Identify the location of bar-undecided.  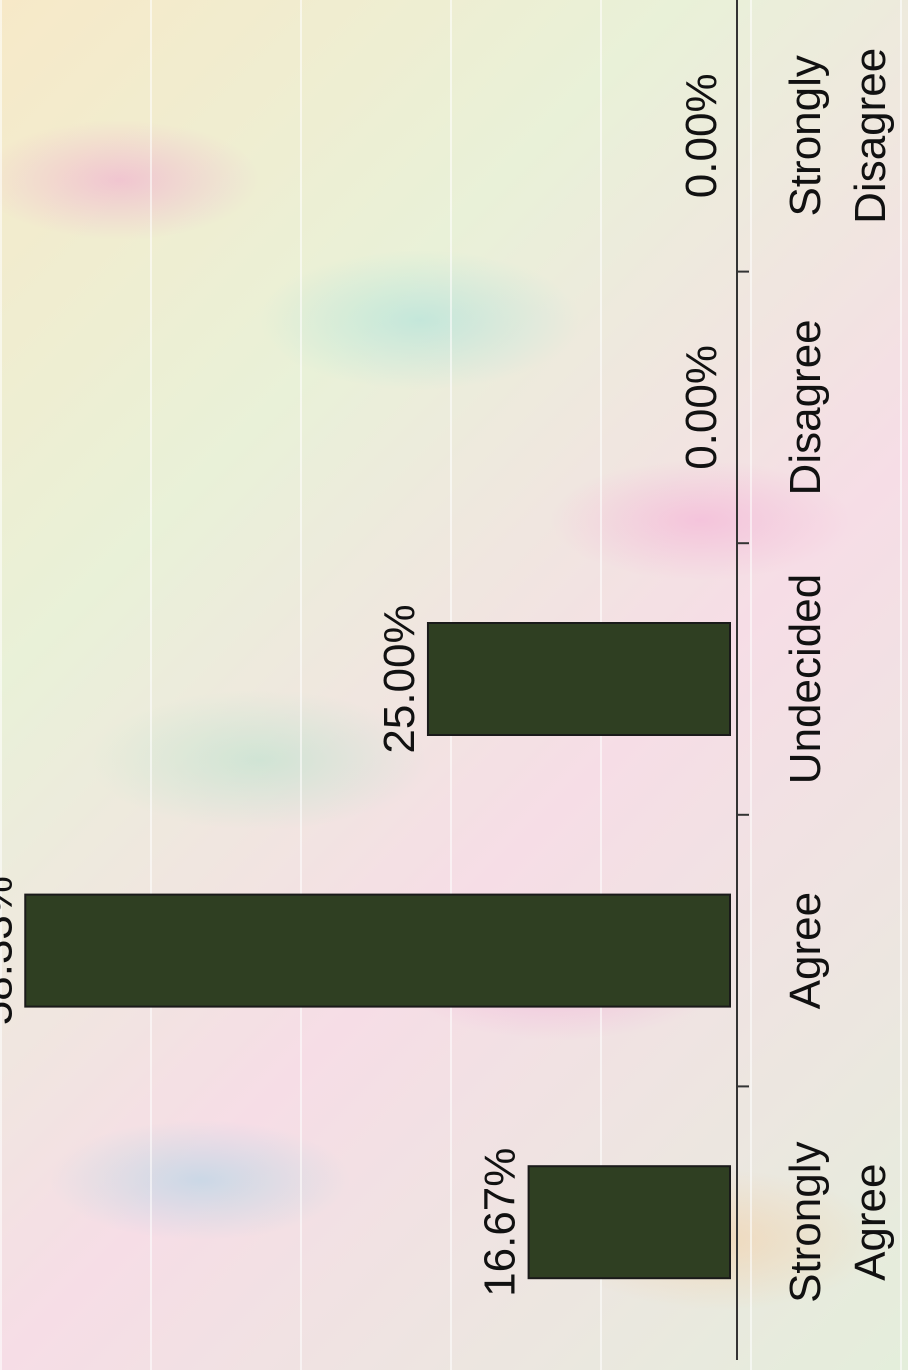
(578, 679).